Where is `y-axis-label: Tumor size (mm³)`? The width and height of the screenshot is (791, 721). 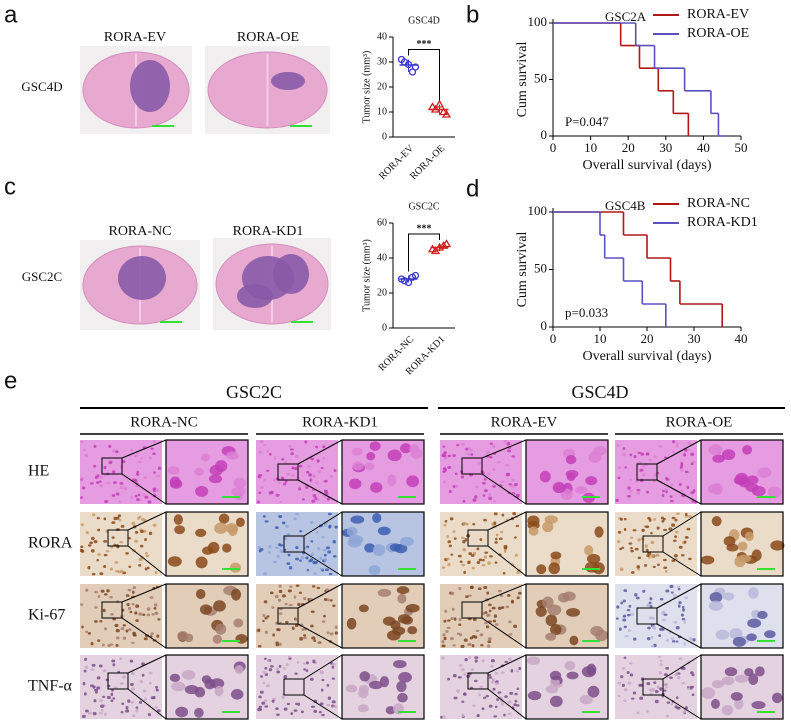 y-axis-label: Tumor size (mm³) is located at coordinates (366, 87).